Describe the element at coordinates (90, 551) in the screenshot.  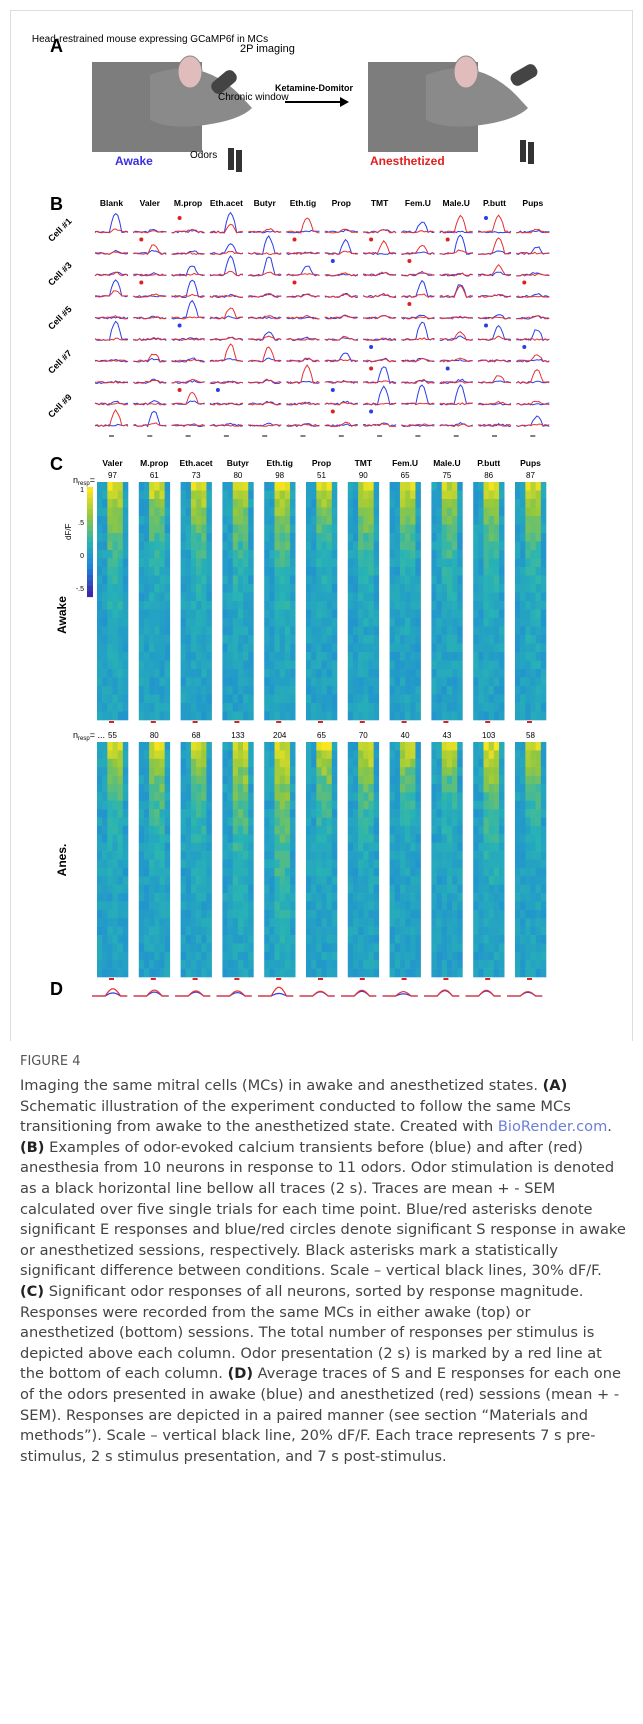
I see `colorbar` at that location.